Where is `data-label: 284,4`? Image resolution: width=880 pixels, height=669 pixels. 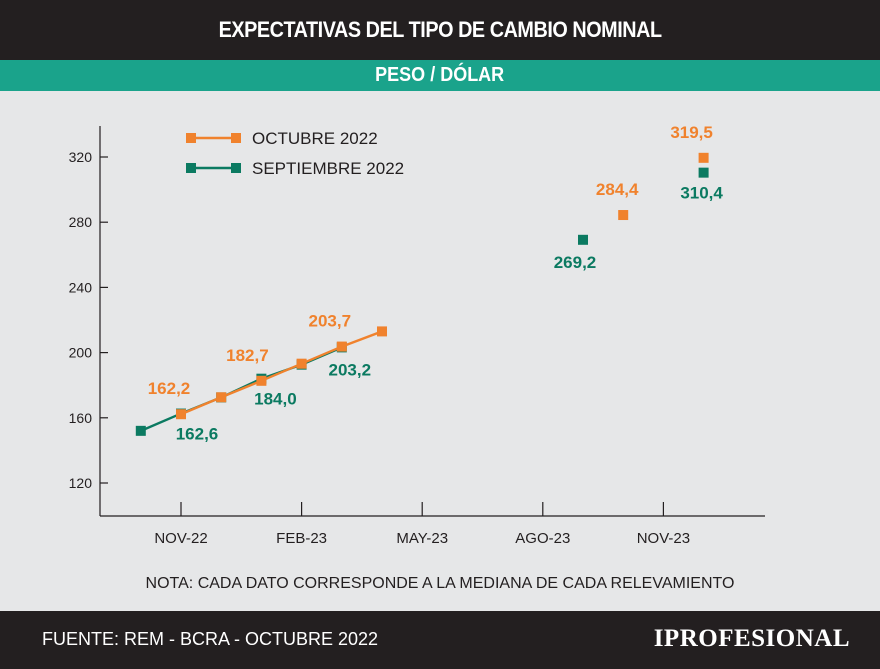
data-label: 284,4 is located at coordinates (617, 189).